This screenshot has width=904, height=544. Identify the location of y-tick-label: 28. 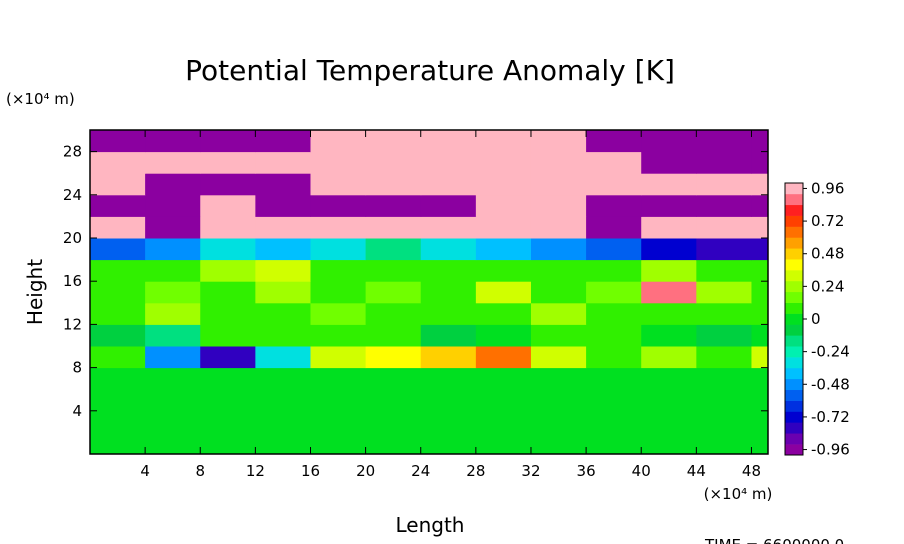
(72, 152).